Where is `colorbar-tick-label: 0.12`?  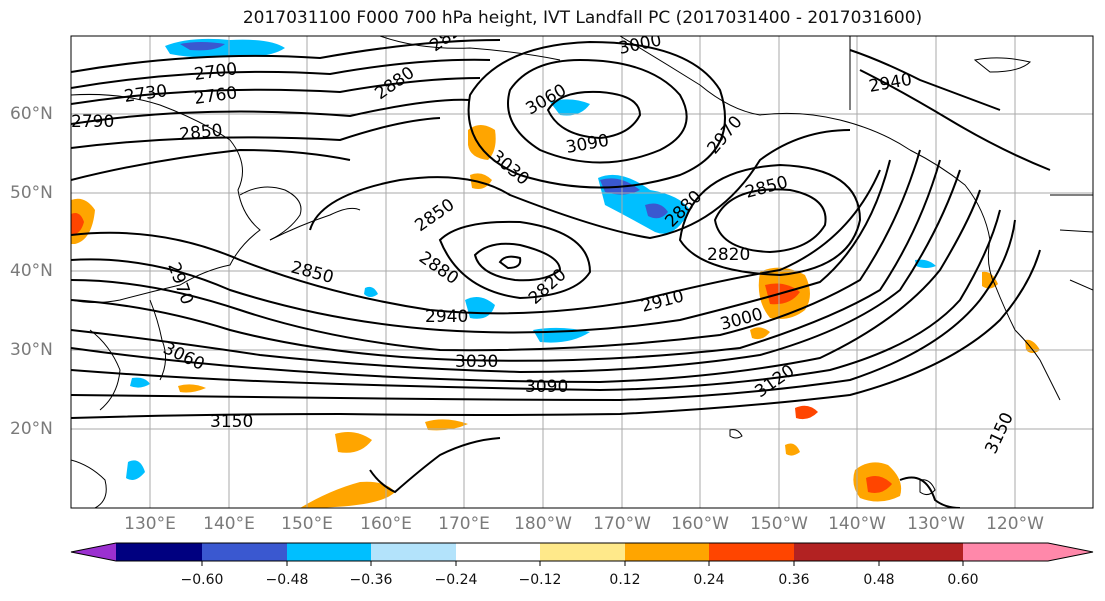
colorbar-tick-label: 0.12 is located at coordinates (625, 580).